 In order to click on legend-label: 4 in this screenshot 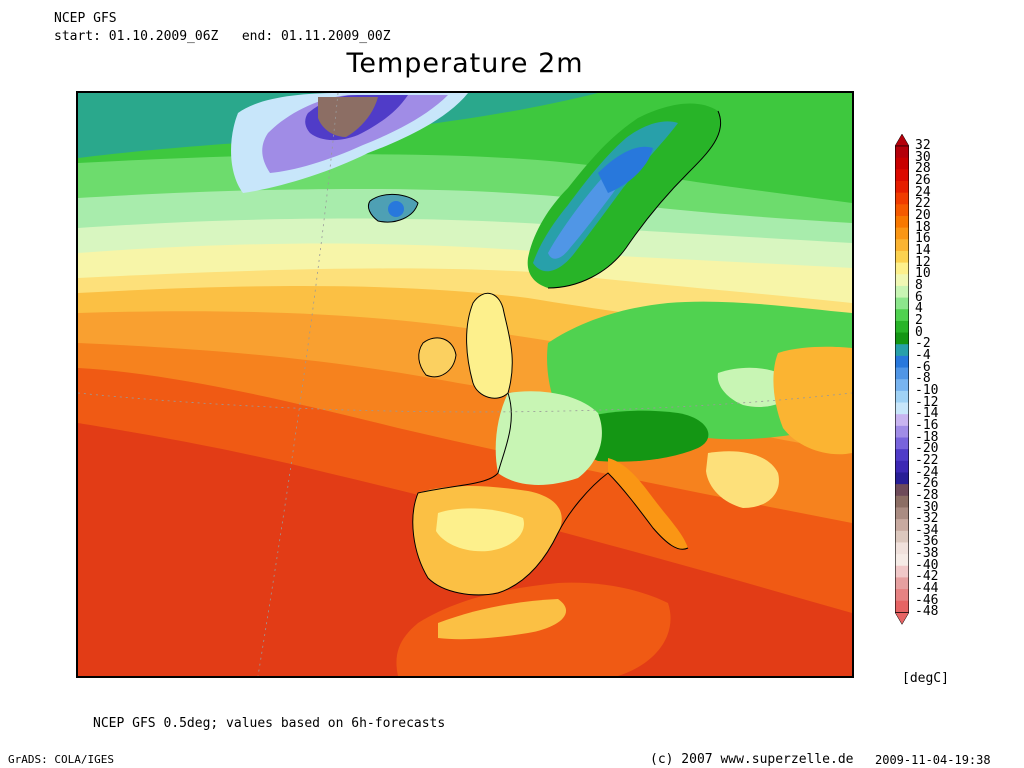, I will do `click(919, 309)`.